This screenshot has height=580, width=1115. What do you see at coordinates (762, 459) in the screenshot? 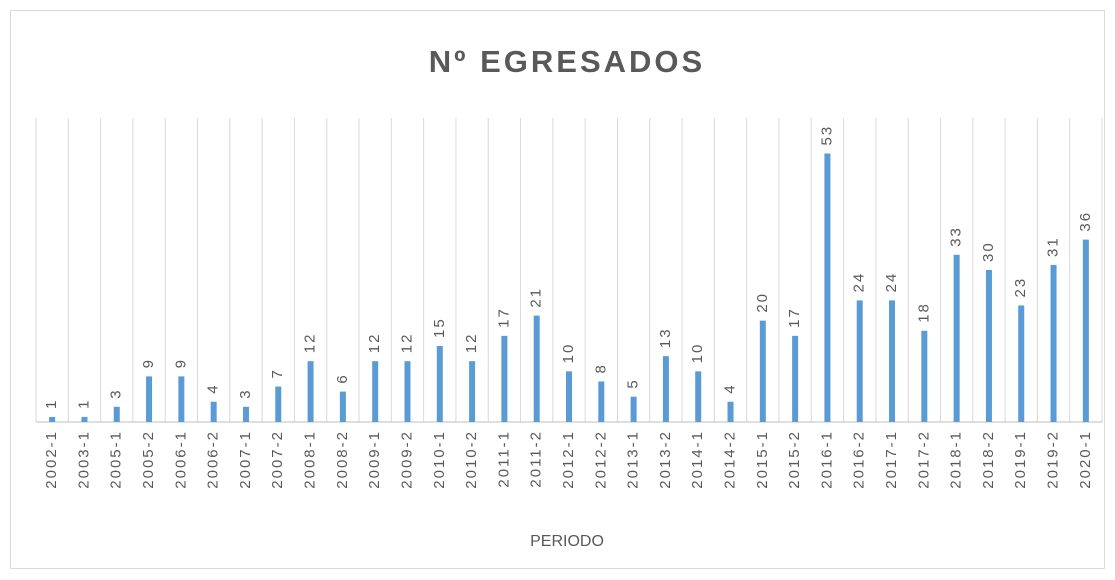
I see `x-tick-label: 2015-1` at bounding box center [762, 459].